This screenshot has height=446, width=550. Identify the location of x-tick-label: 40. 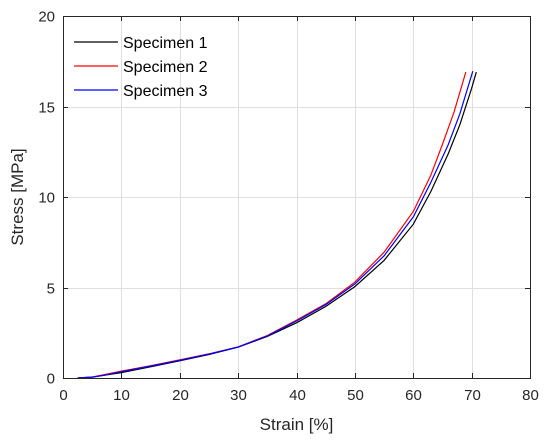
(297, 395).